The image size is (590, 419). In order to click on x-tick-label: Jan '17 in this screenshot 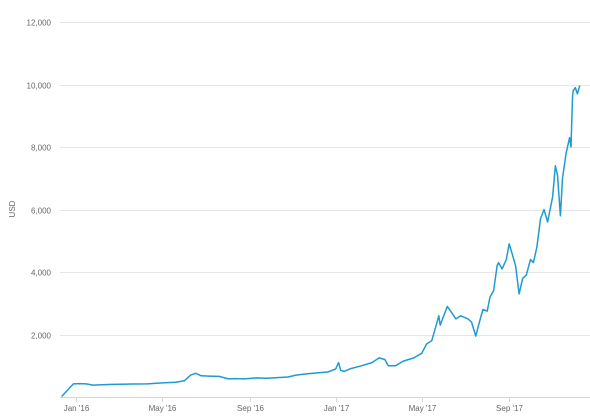, I will do `click(337, 408)`.